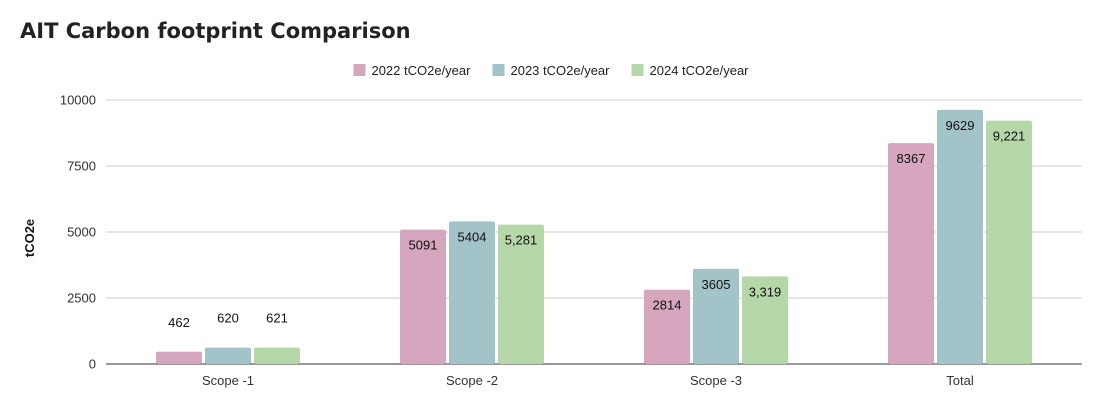 Image resolution: width=1103 pixels, height=408 pixels. What do you see at coordinates (700, 70) in the screenshot?
I see `legend-label: 2024 tCO2e/year` at bounding box center [700, 70].